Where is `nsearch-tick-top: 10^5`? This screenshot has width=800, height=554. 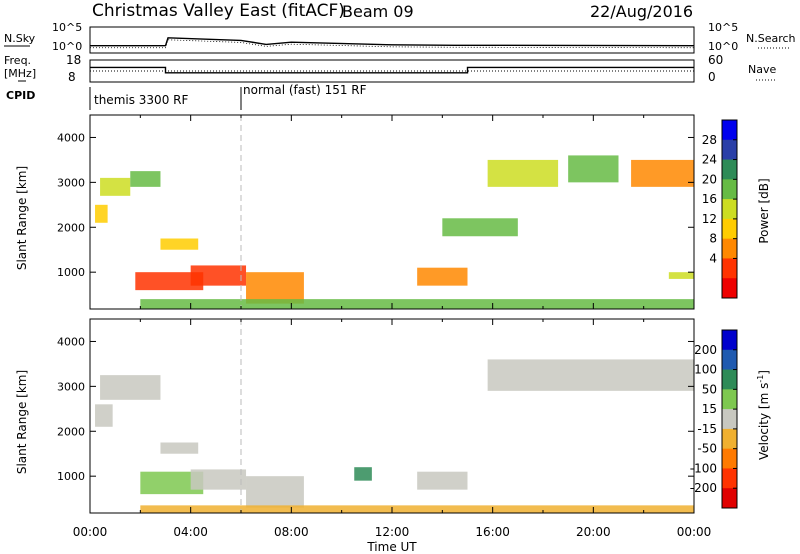 nsearch-tick-top: 10^5 is located at coordinates (723, 27).